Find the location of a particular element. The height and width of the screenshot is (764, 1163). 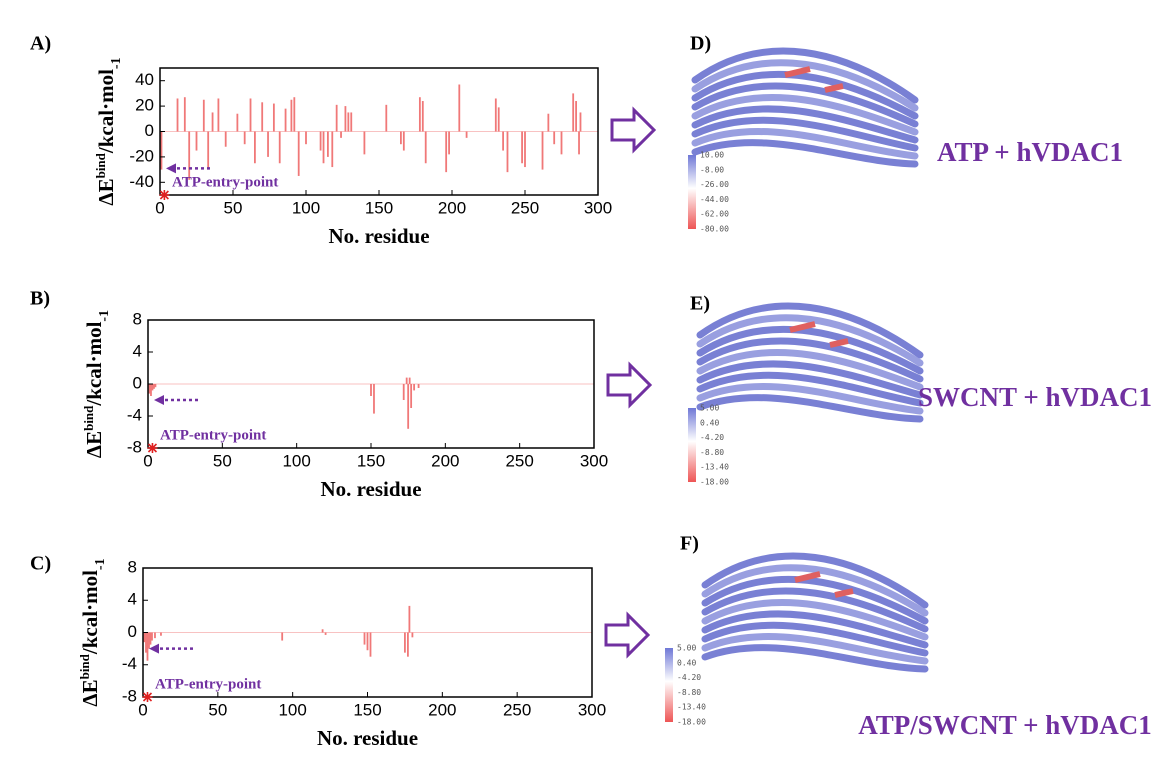

y-axis-label-part: ΔE is located at coordinates (94, 444).